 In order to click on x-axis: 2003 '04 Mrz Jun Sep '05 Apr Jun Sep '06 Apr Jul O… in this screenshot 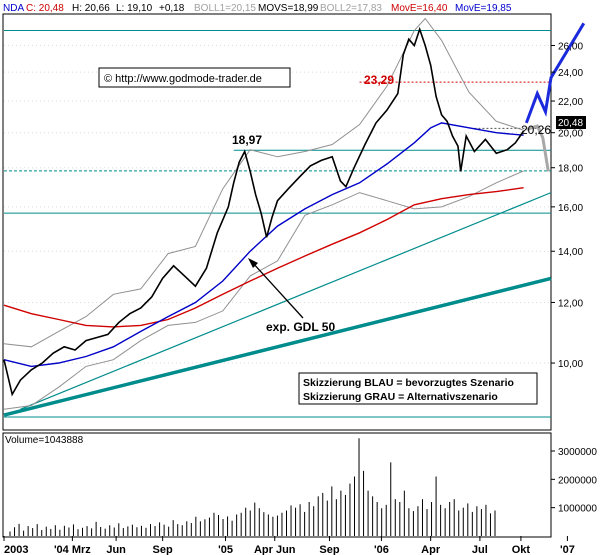, I will do `click(289, 545)`.